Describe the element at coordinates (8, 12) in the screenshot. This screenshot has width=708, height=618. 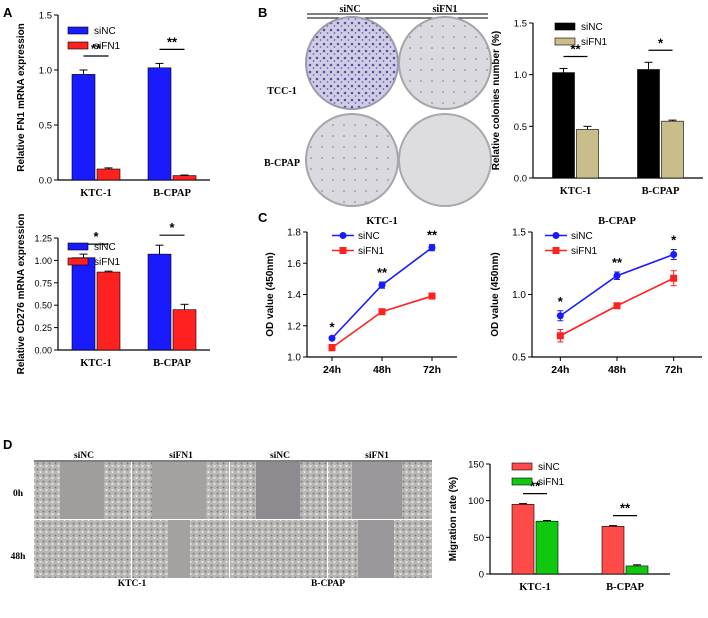
I see `panel-letter-a: A` at that location.